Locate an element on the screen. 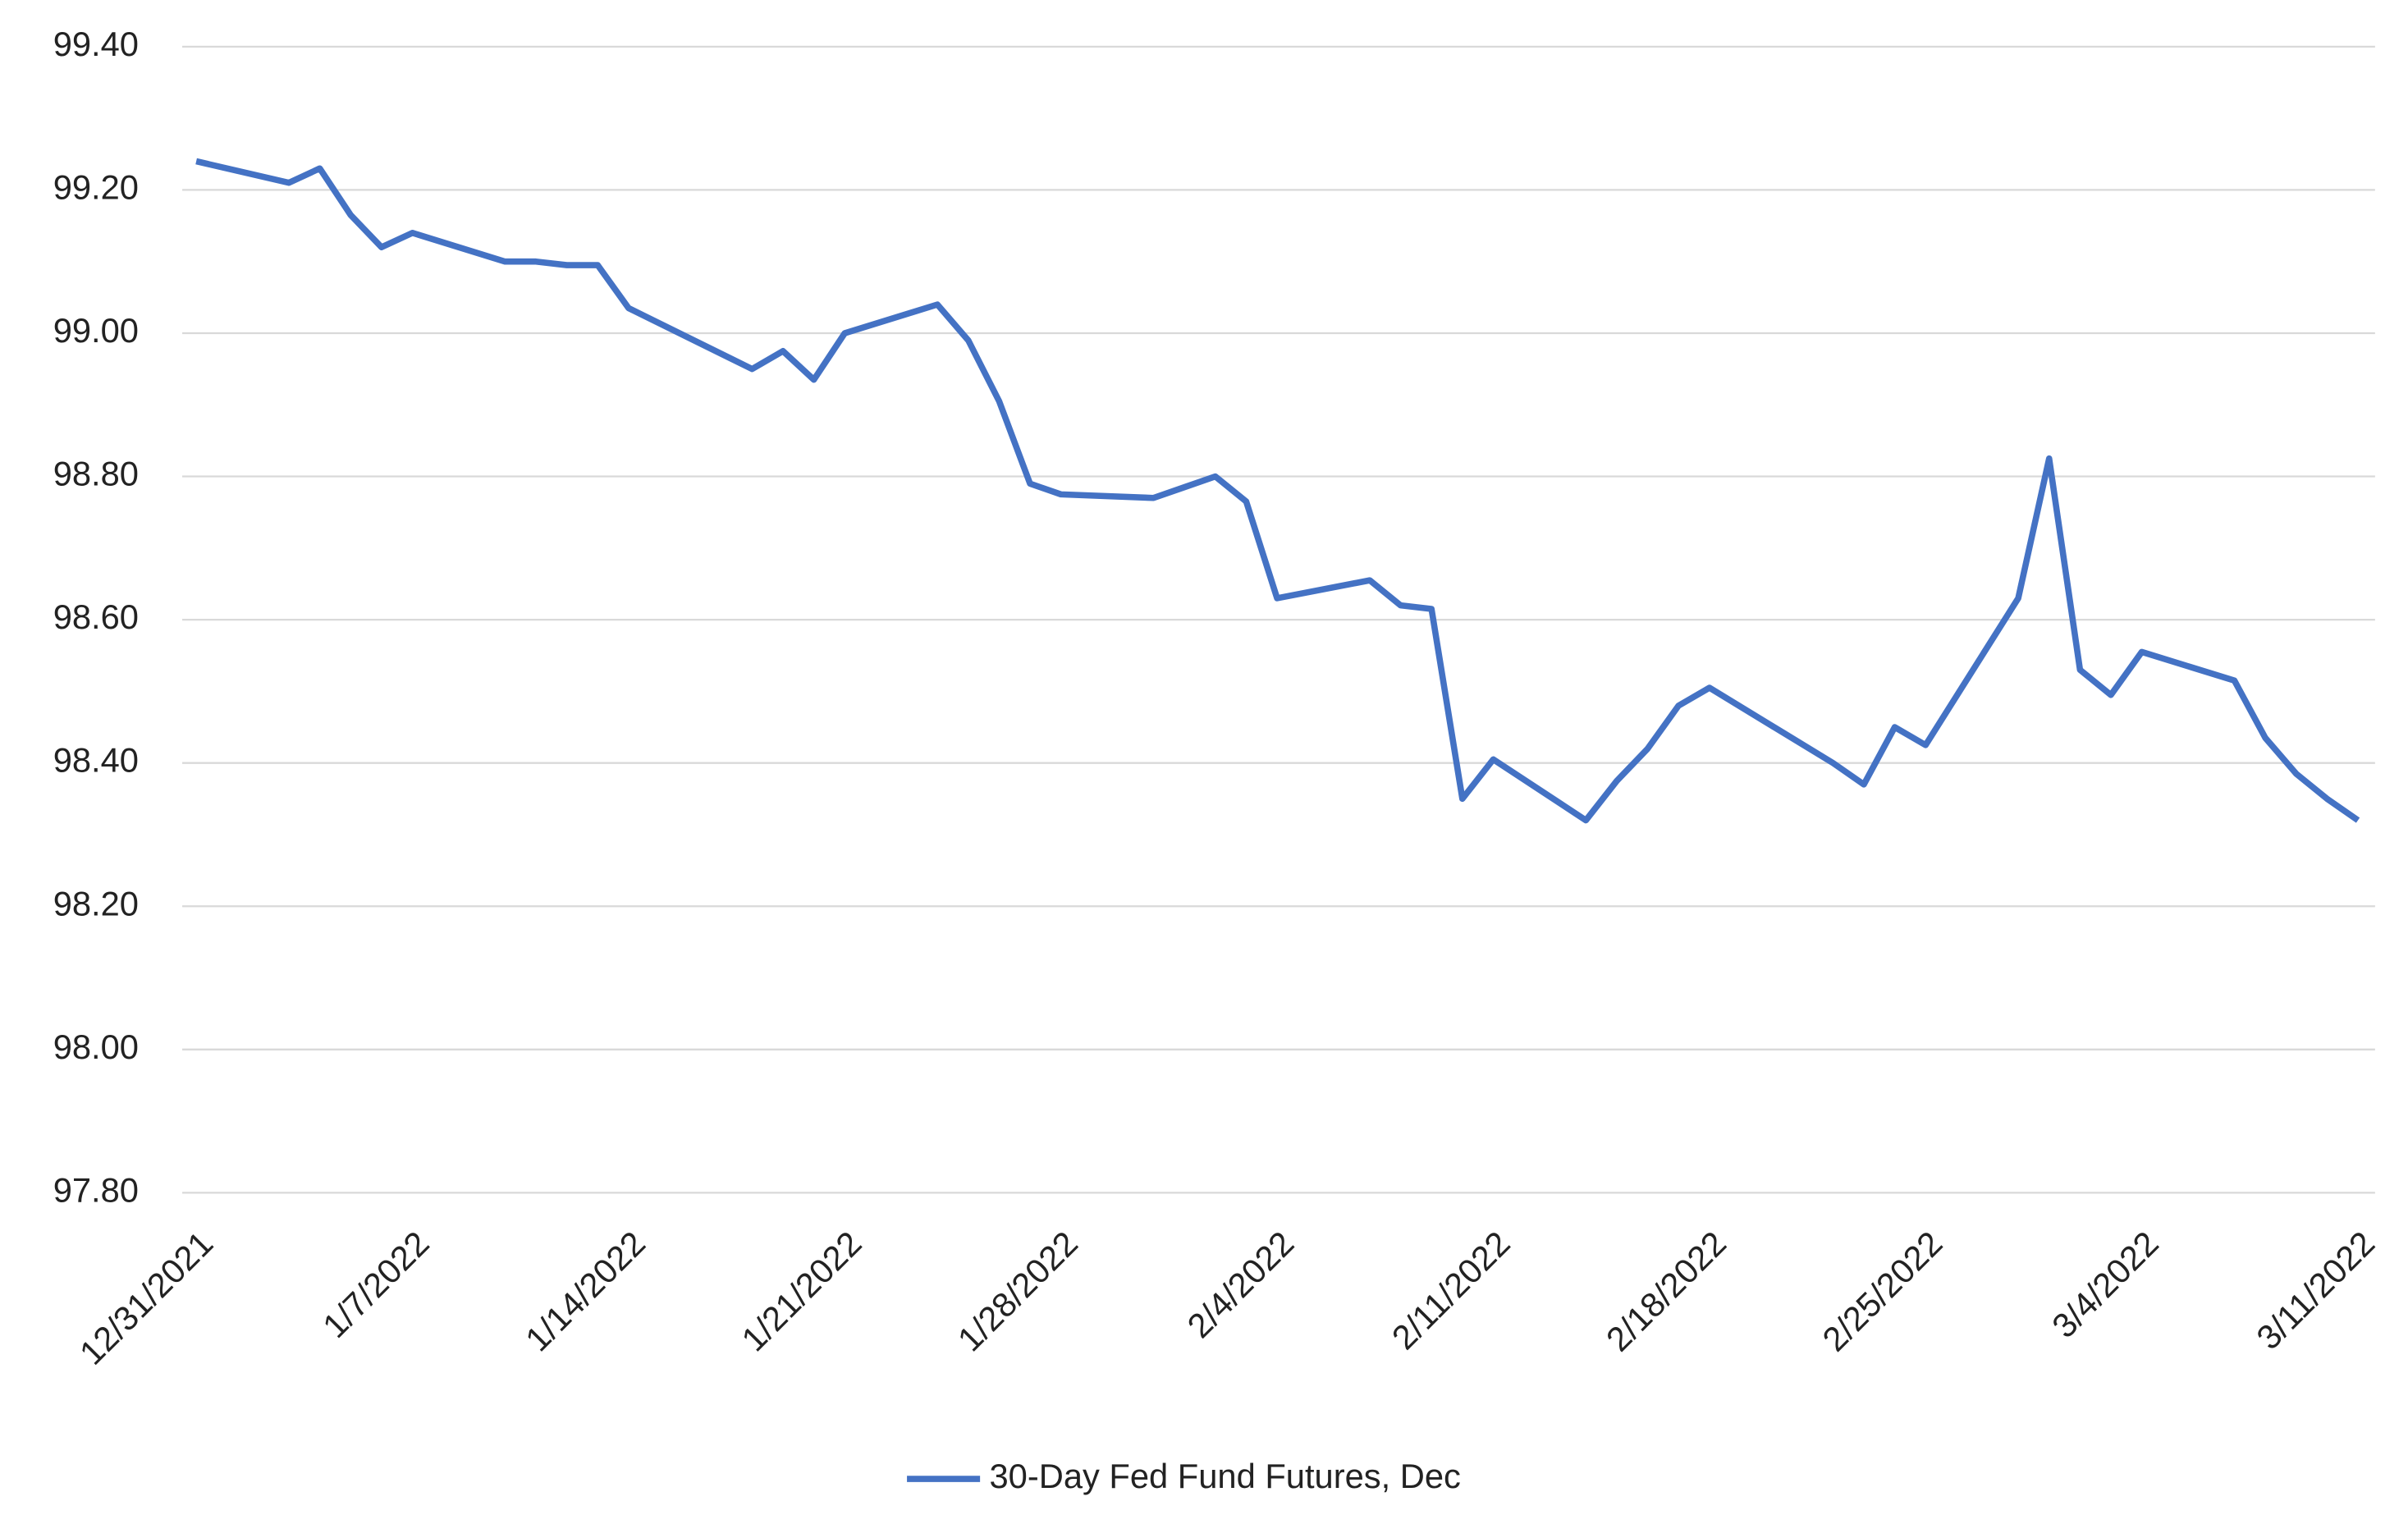 The image size is (2408, 1524). x-tick-label: 1/14/2022 is located at coordinates (585, 1291).